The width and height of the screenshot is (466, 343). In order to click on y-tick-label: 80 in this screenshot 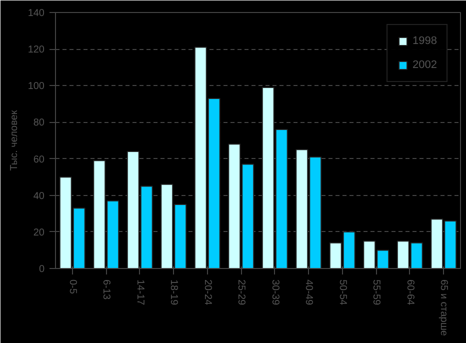, I will do `click(39, 123)`.